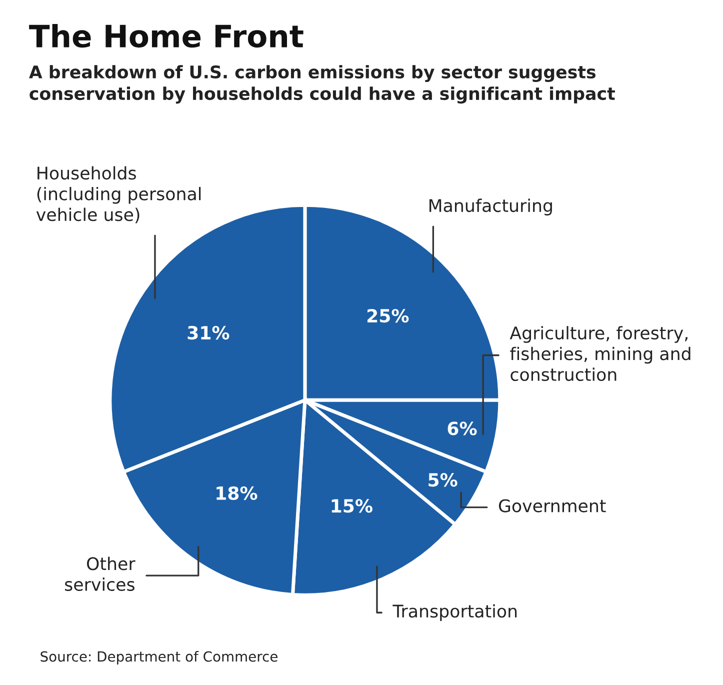  I want to click on data-label: 31%, so click(209, 333).